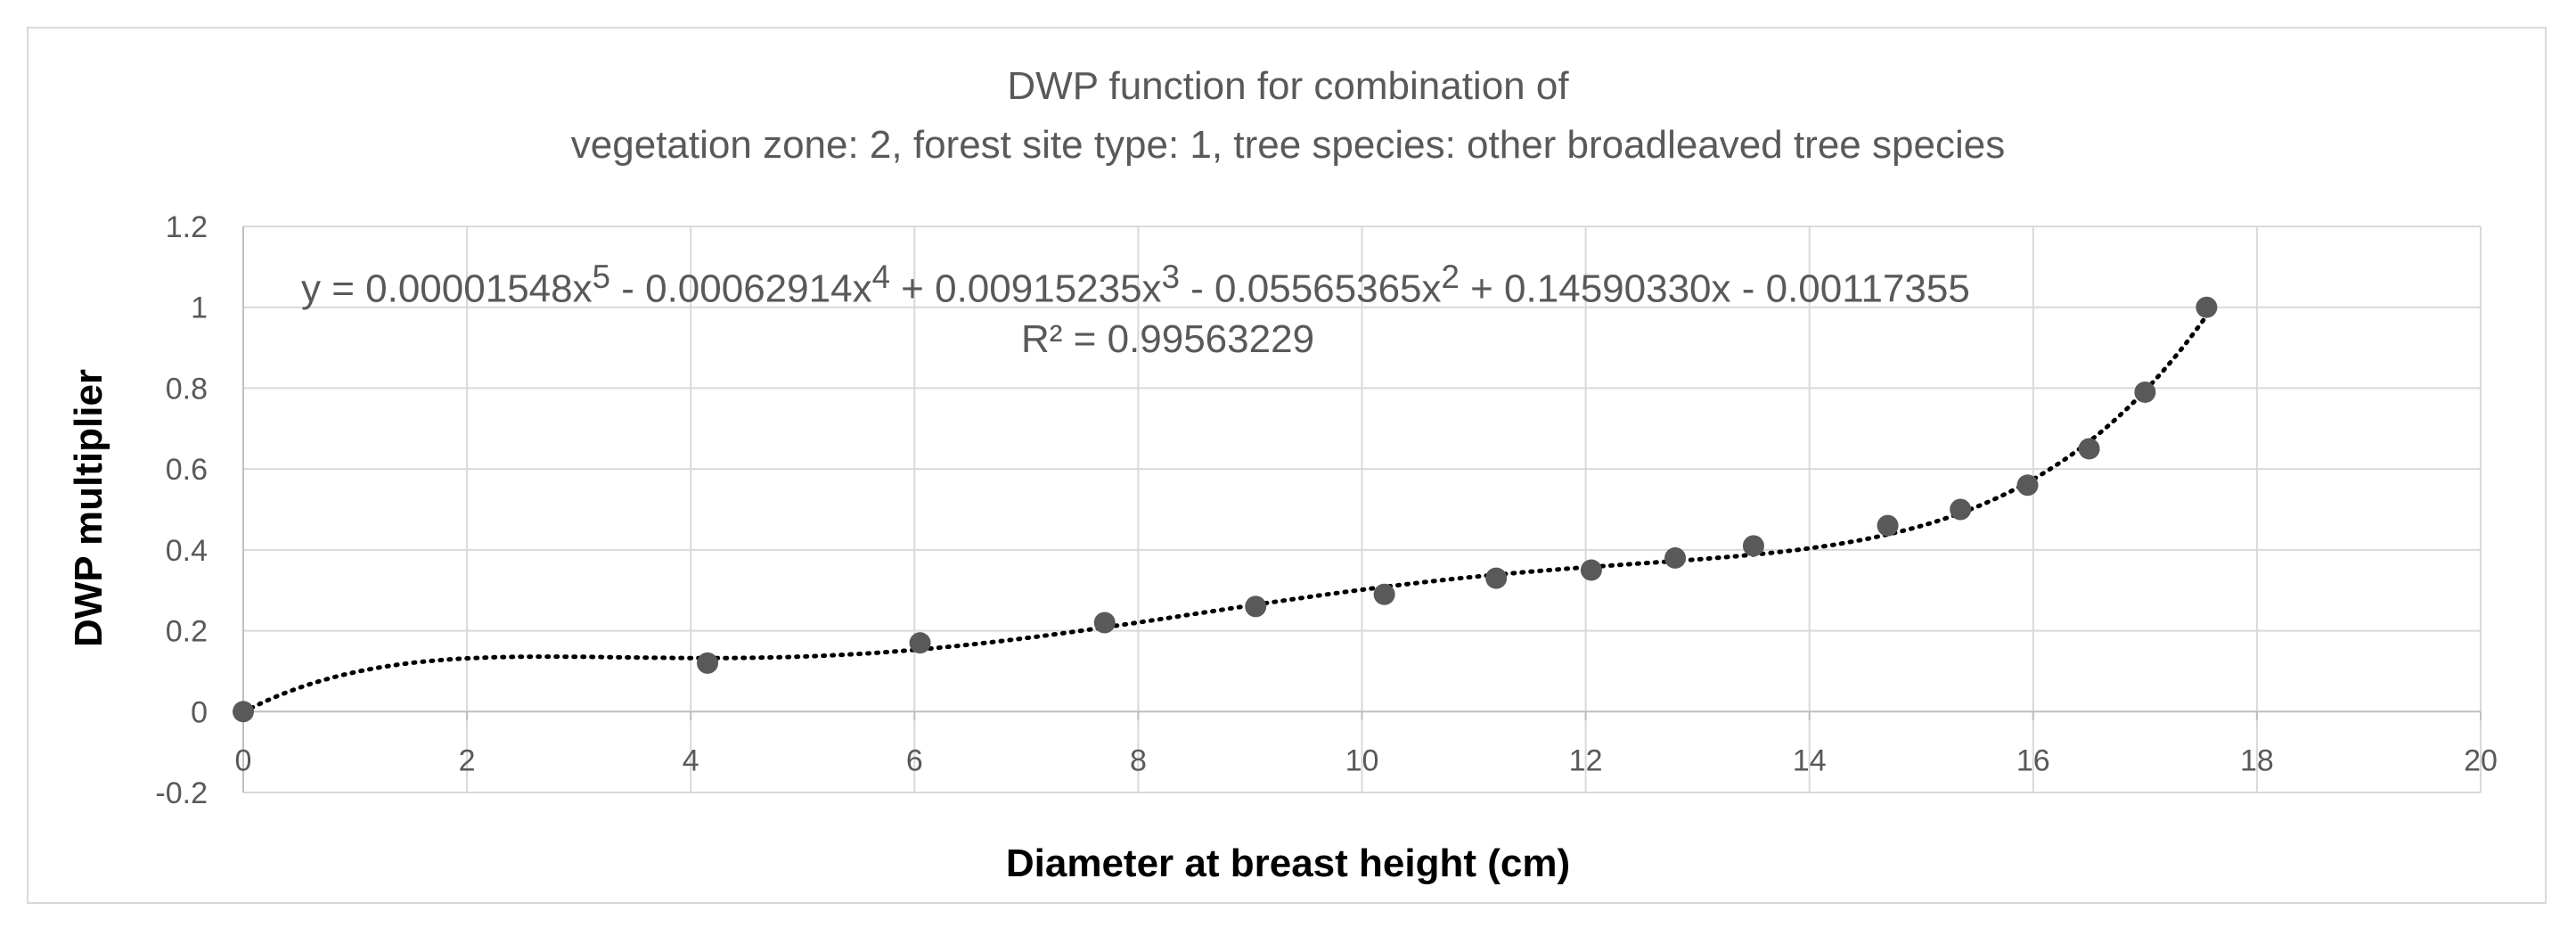 This screenshot has width=2576, height=936. Describe the element at coordinates (1586, 760) in the screenshot. I see `x-tick-label: 12` at that location.